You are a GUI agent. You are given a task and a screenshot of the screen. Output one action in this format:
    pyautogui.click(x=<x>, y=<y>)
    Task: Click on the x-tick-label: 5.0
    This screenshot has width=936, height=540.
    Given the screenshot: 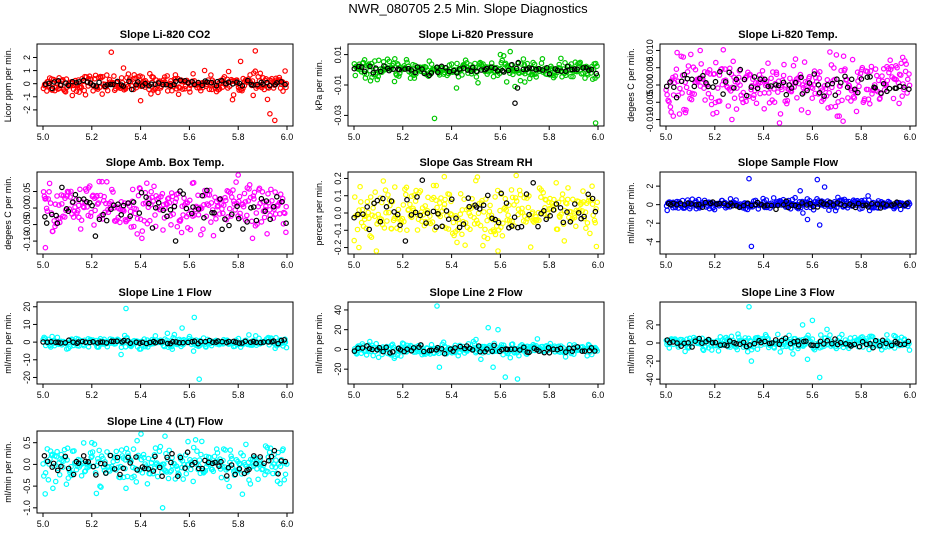 What is the action you would take?
    pyautogui.click(x=43, y=265)
    